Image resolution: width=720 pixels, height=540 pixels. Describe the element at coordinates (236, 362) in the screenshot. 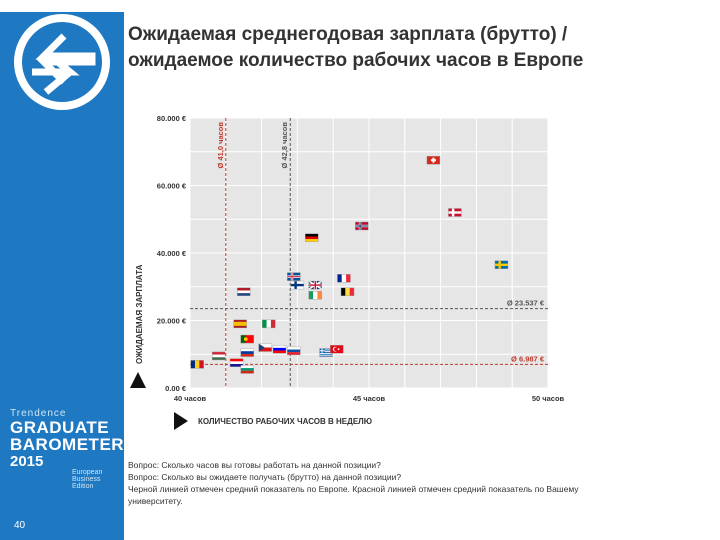

I see `flag-point-hr` at that location.